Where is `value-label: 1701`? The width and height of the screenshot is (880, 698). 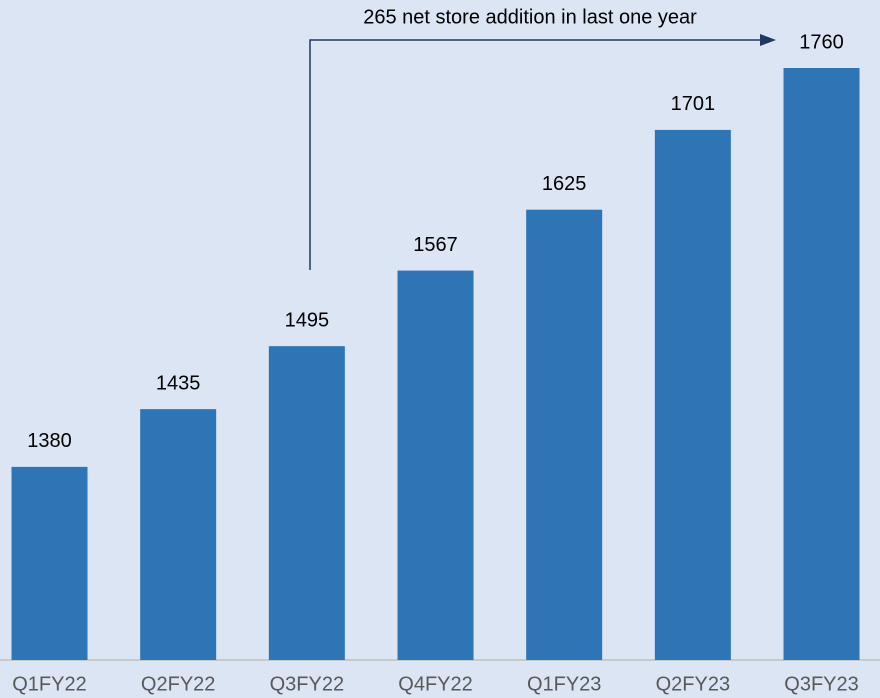 value-label: 1701 is located at coordinates (693, 104).